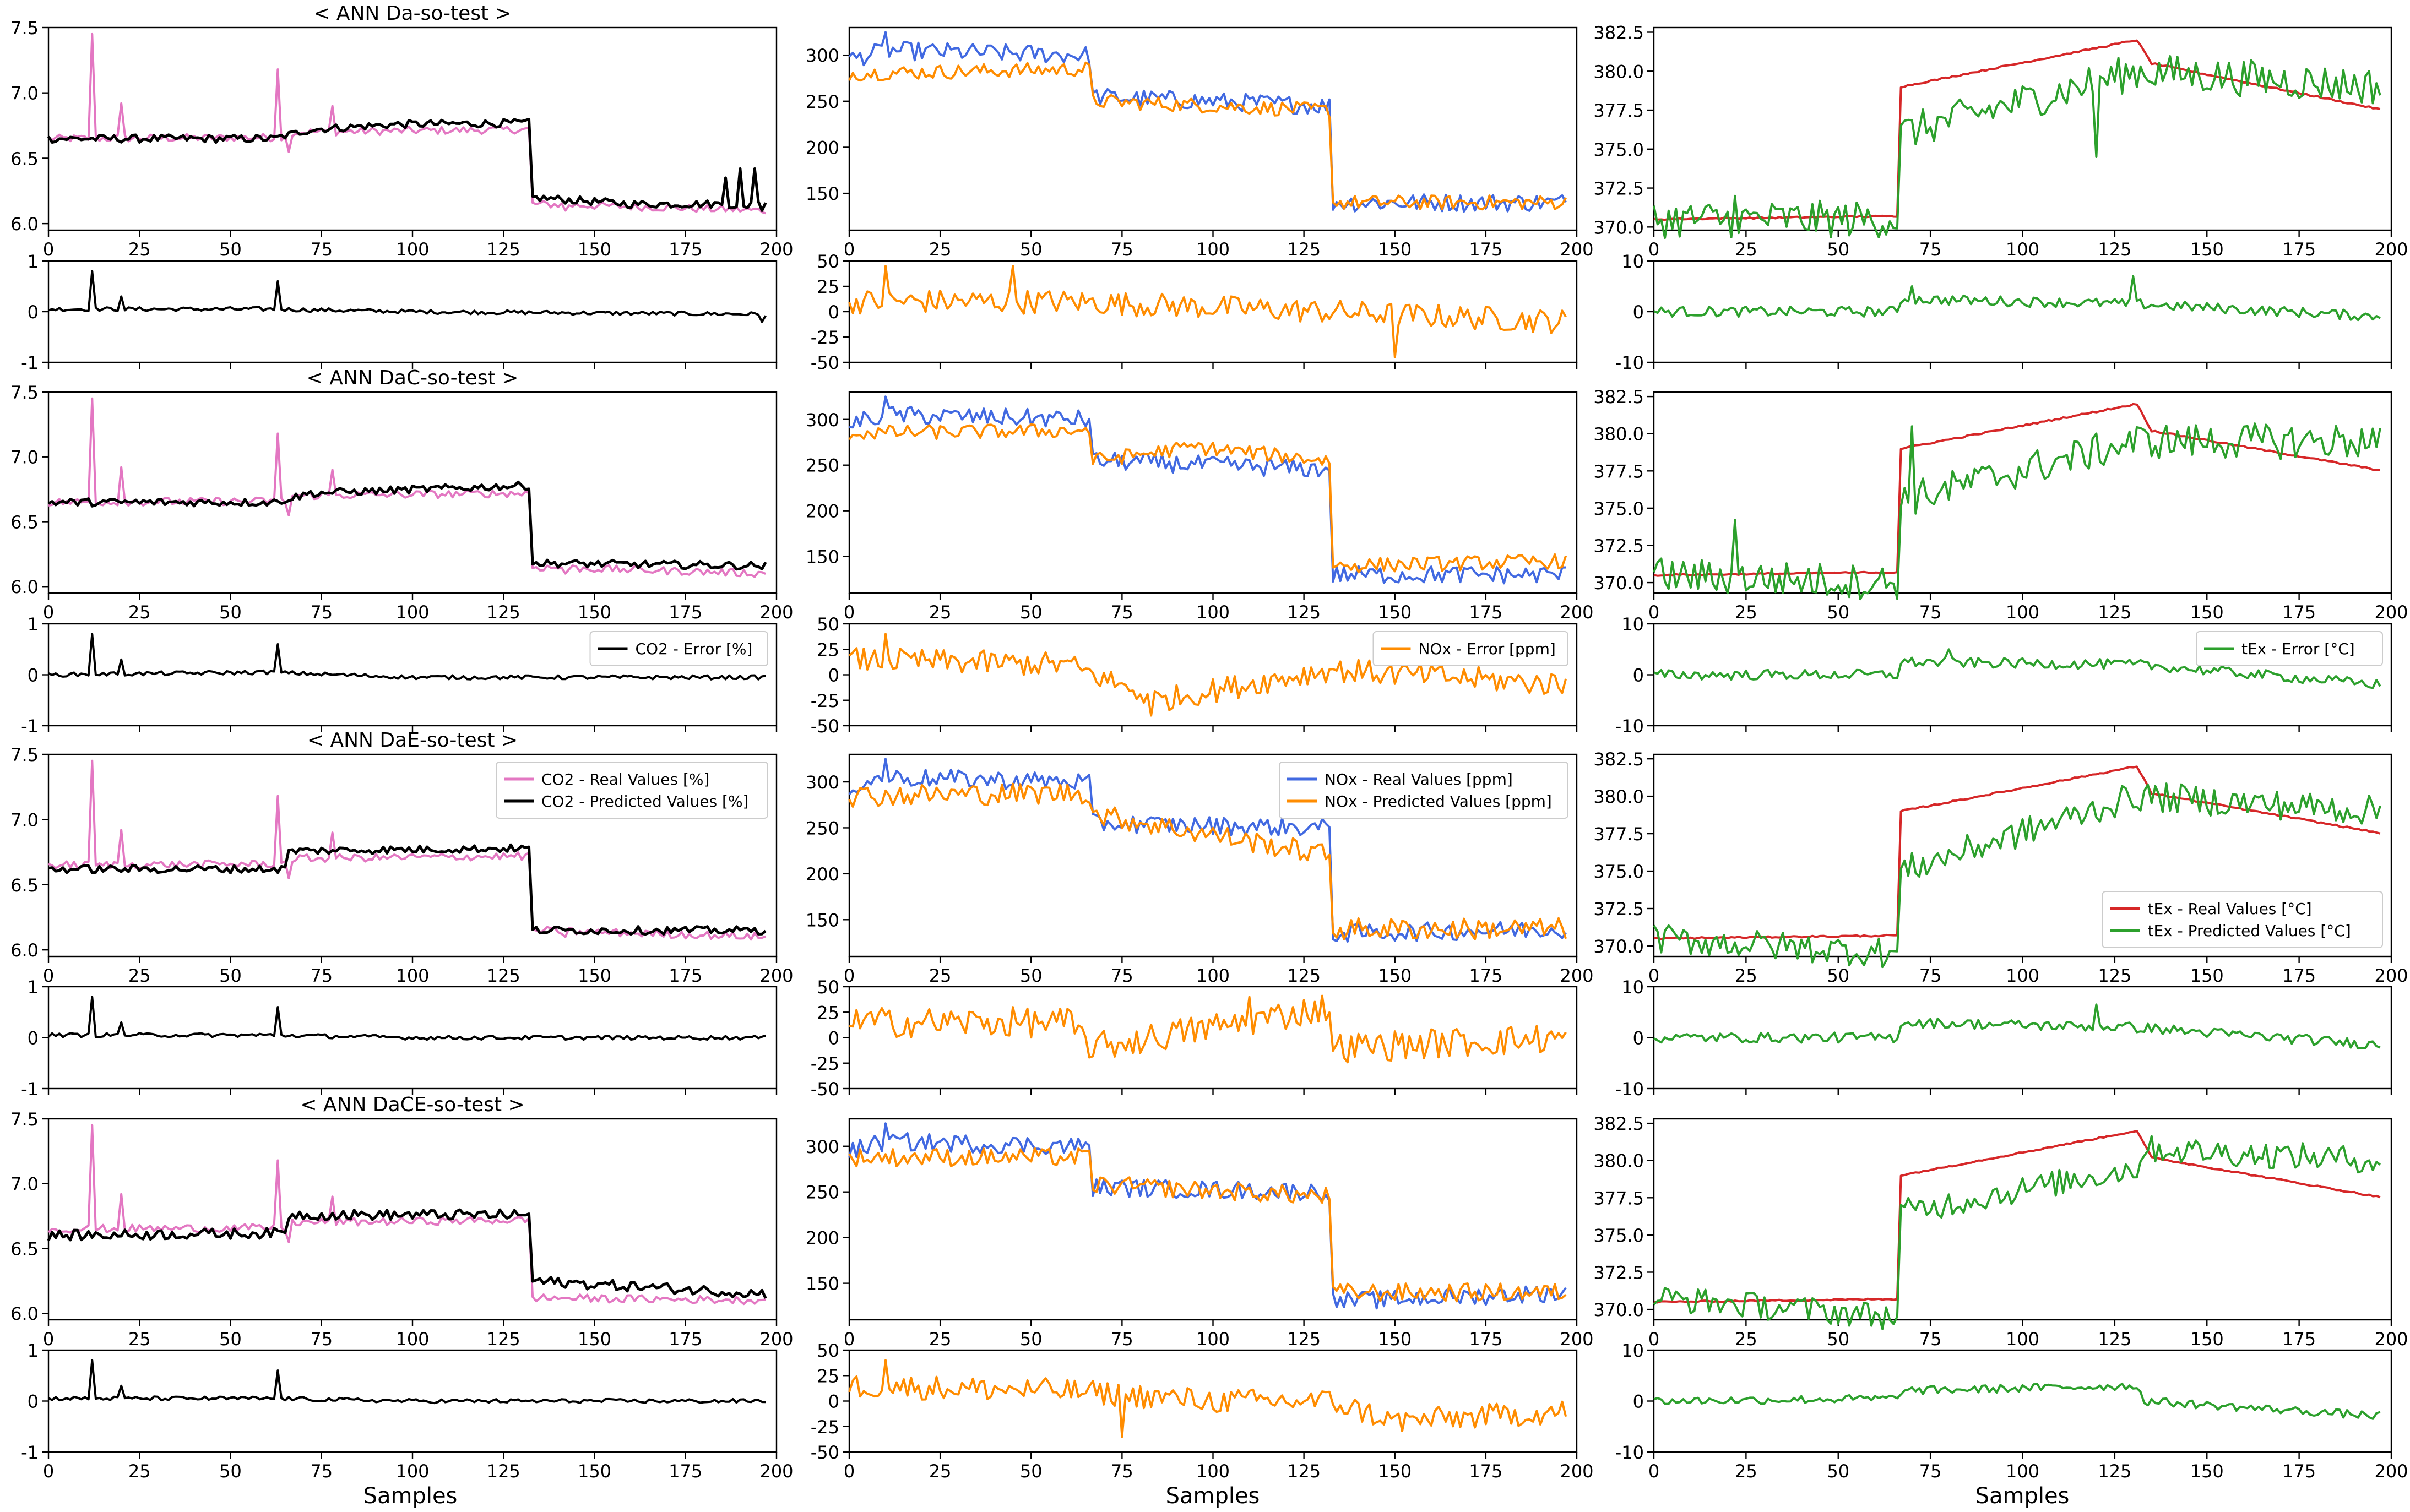  I want to click on y-tick-label: 380.0, so click(1618, 796).